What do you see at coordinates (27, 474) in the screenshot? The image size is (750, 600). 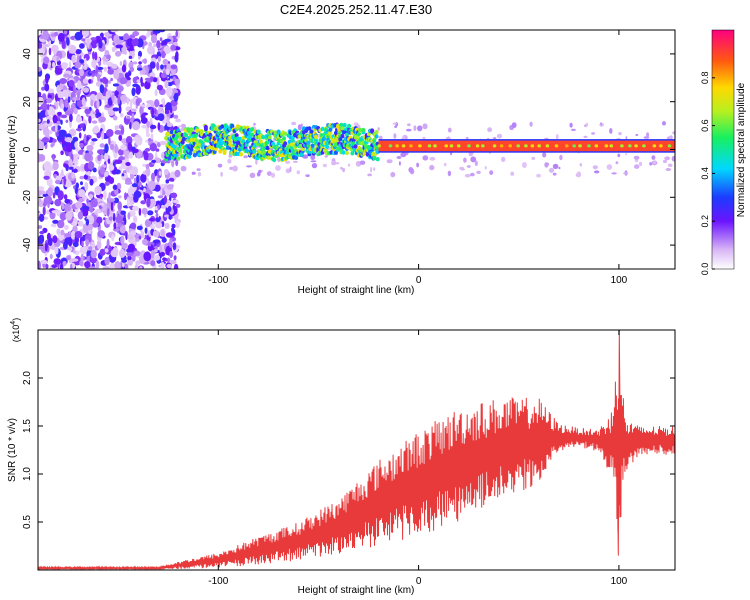 I see `y-tick-label: 1.0` at bounding box center [27, 474].